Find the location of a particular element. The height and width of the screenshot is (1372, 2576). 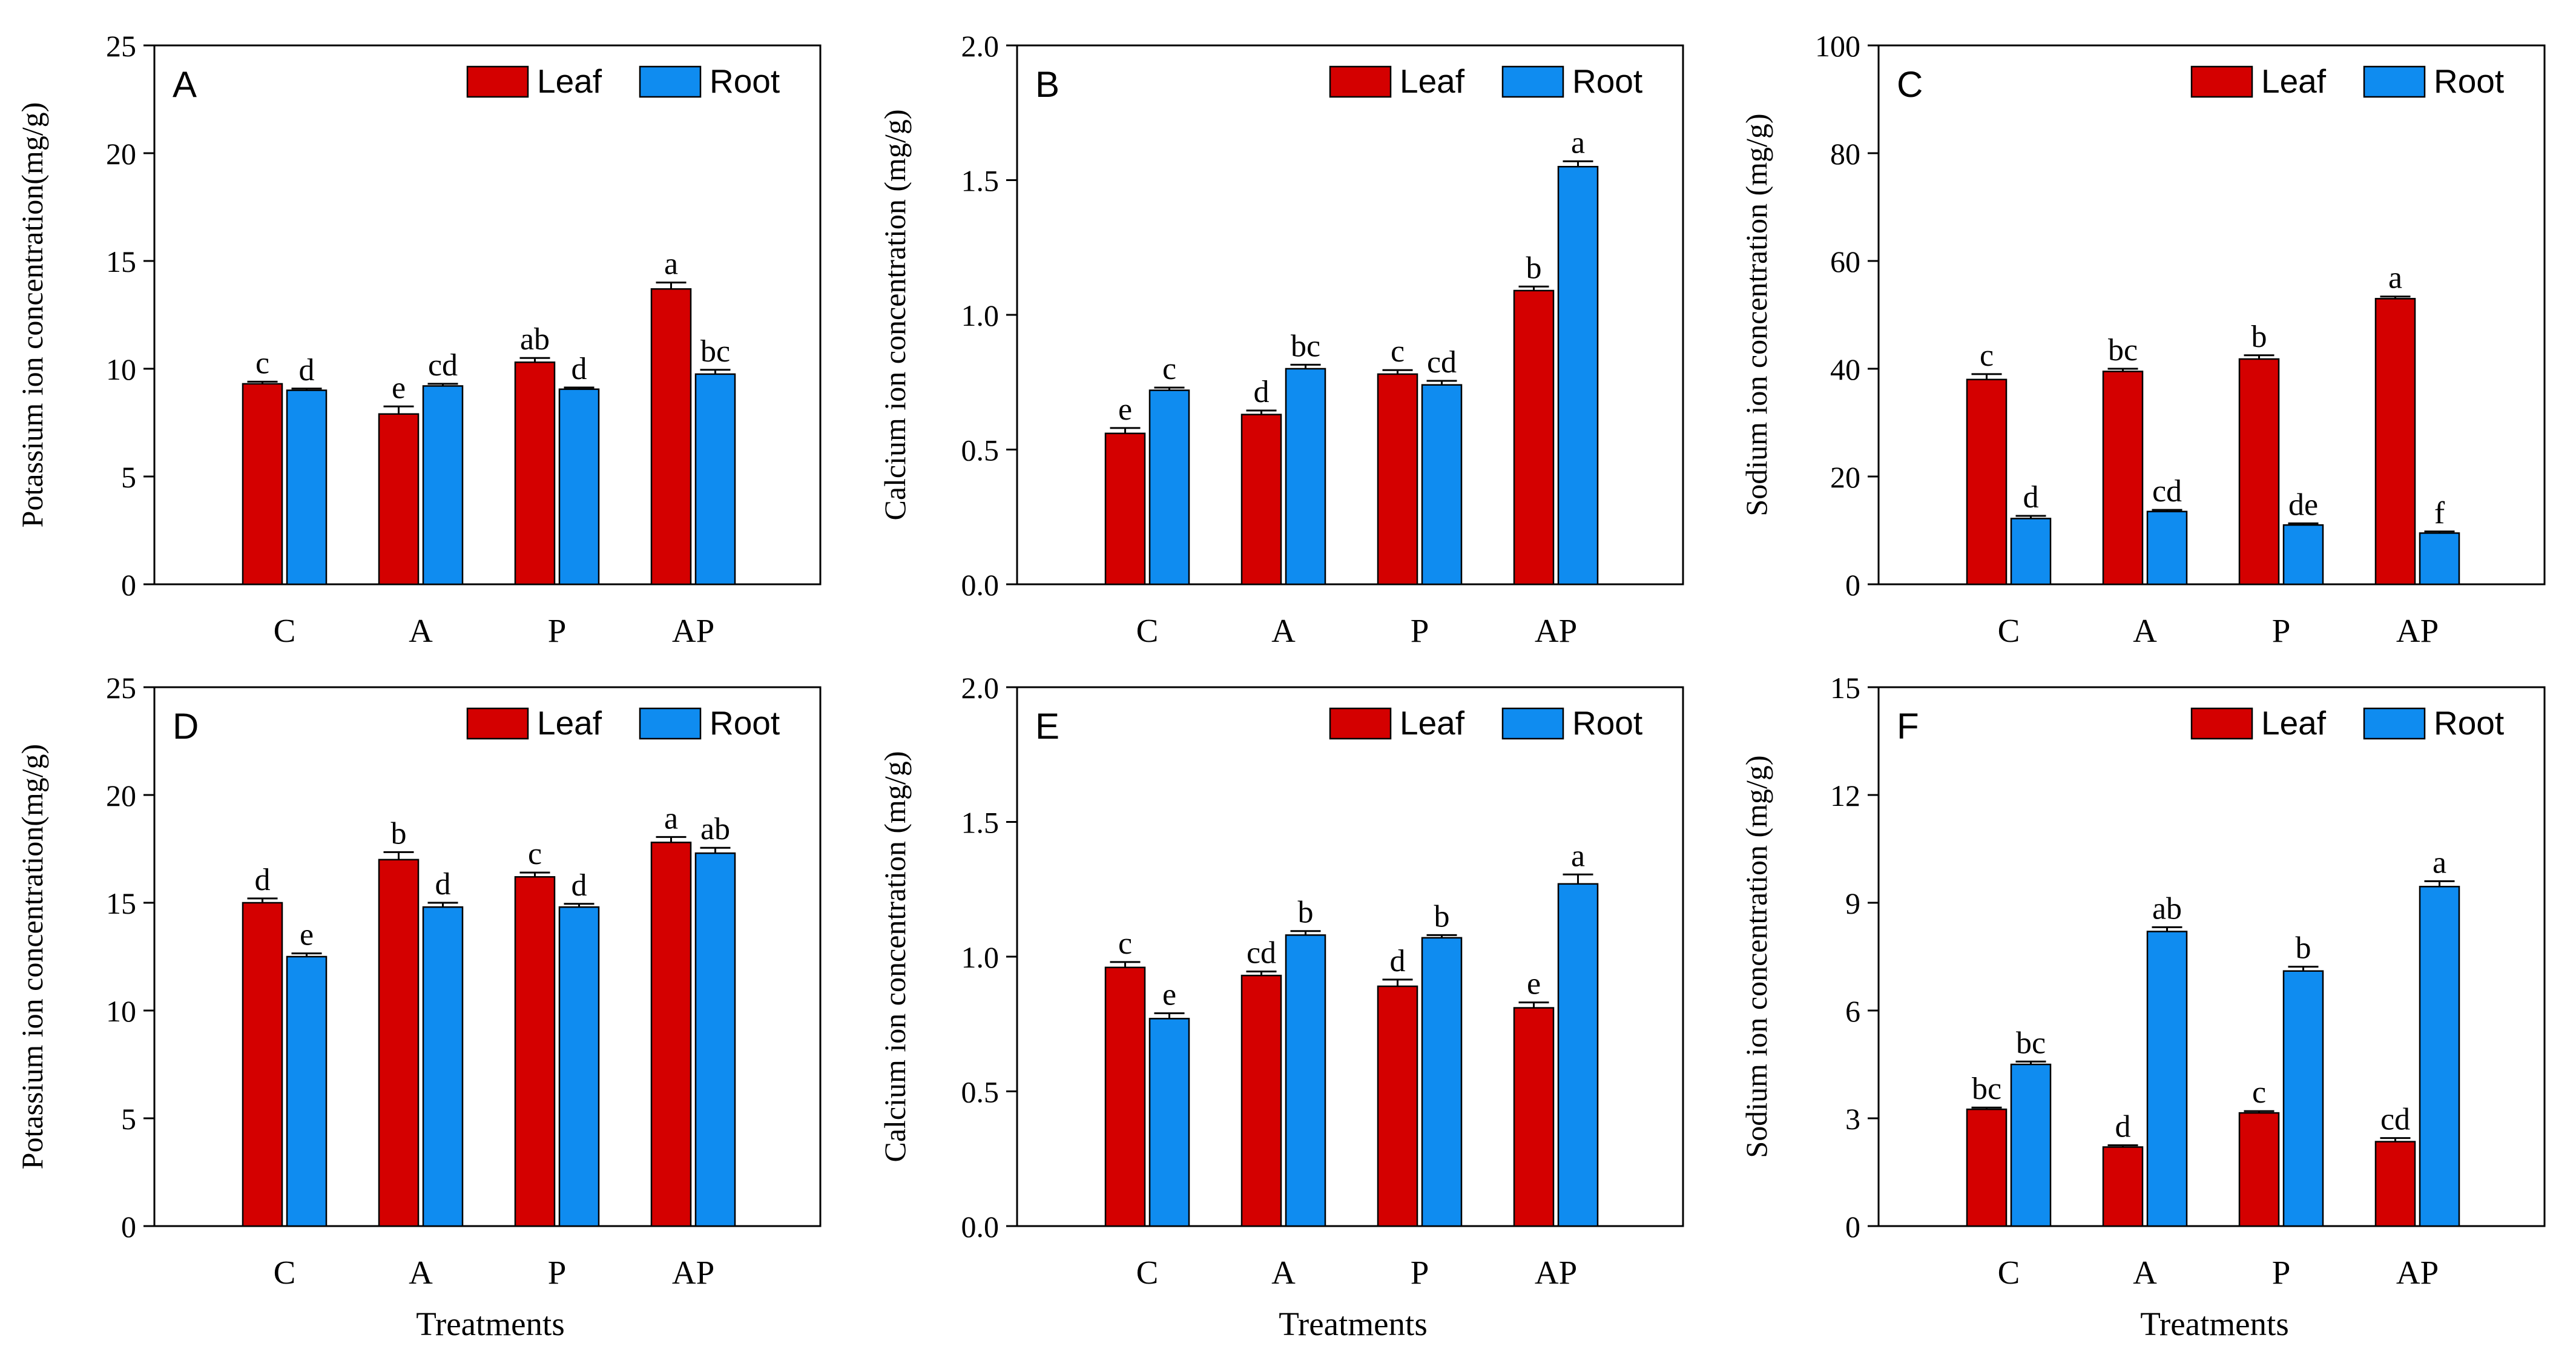

panel-letter: E is located at coordinates (1047, 726).